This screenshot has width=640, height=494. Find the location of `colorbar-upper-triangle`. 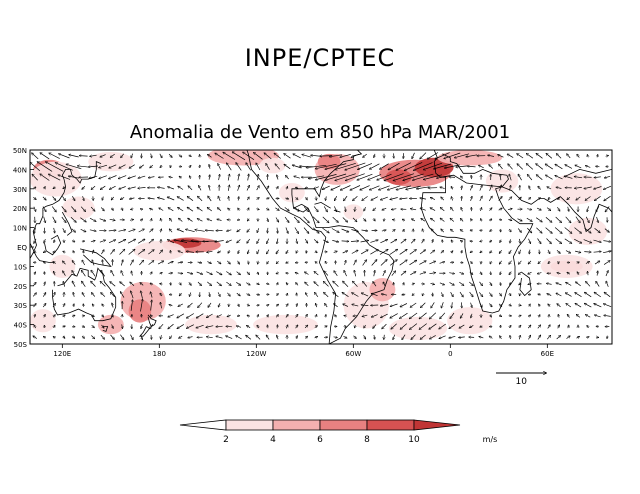

colorbar-upper-triangle is located at coordinates (437, 425).